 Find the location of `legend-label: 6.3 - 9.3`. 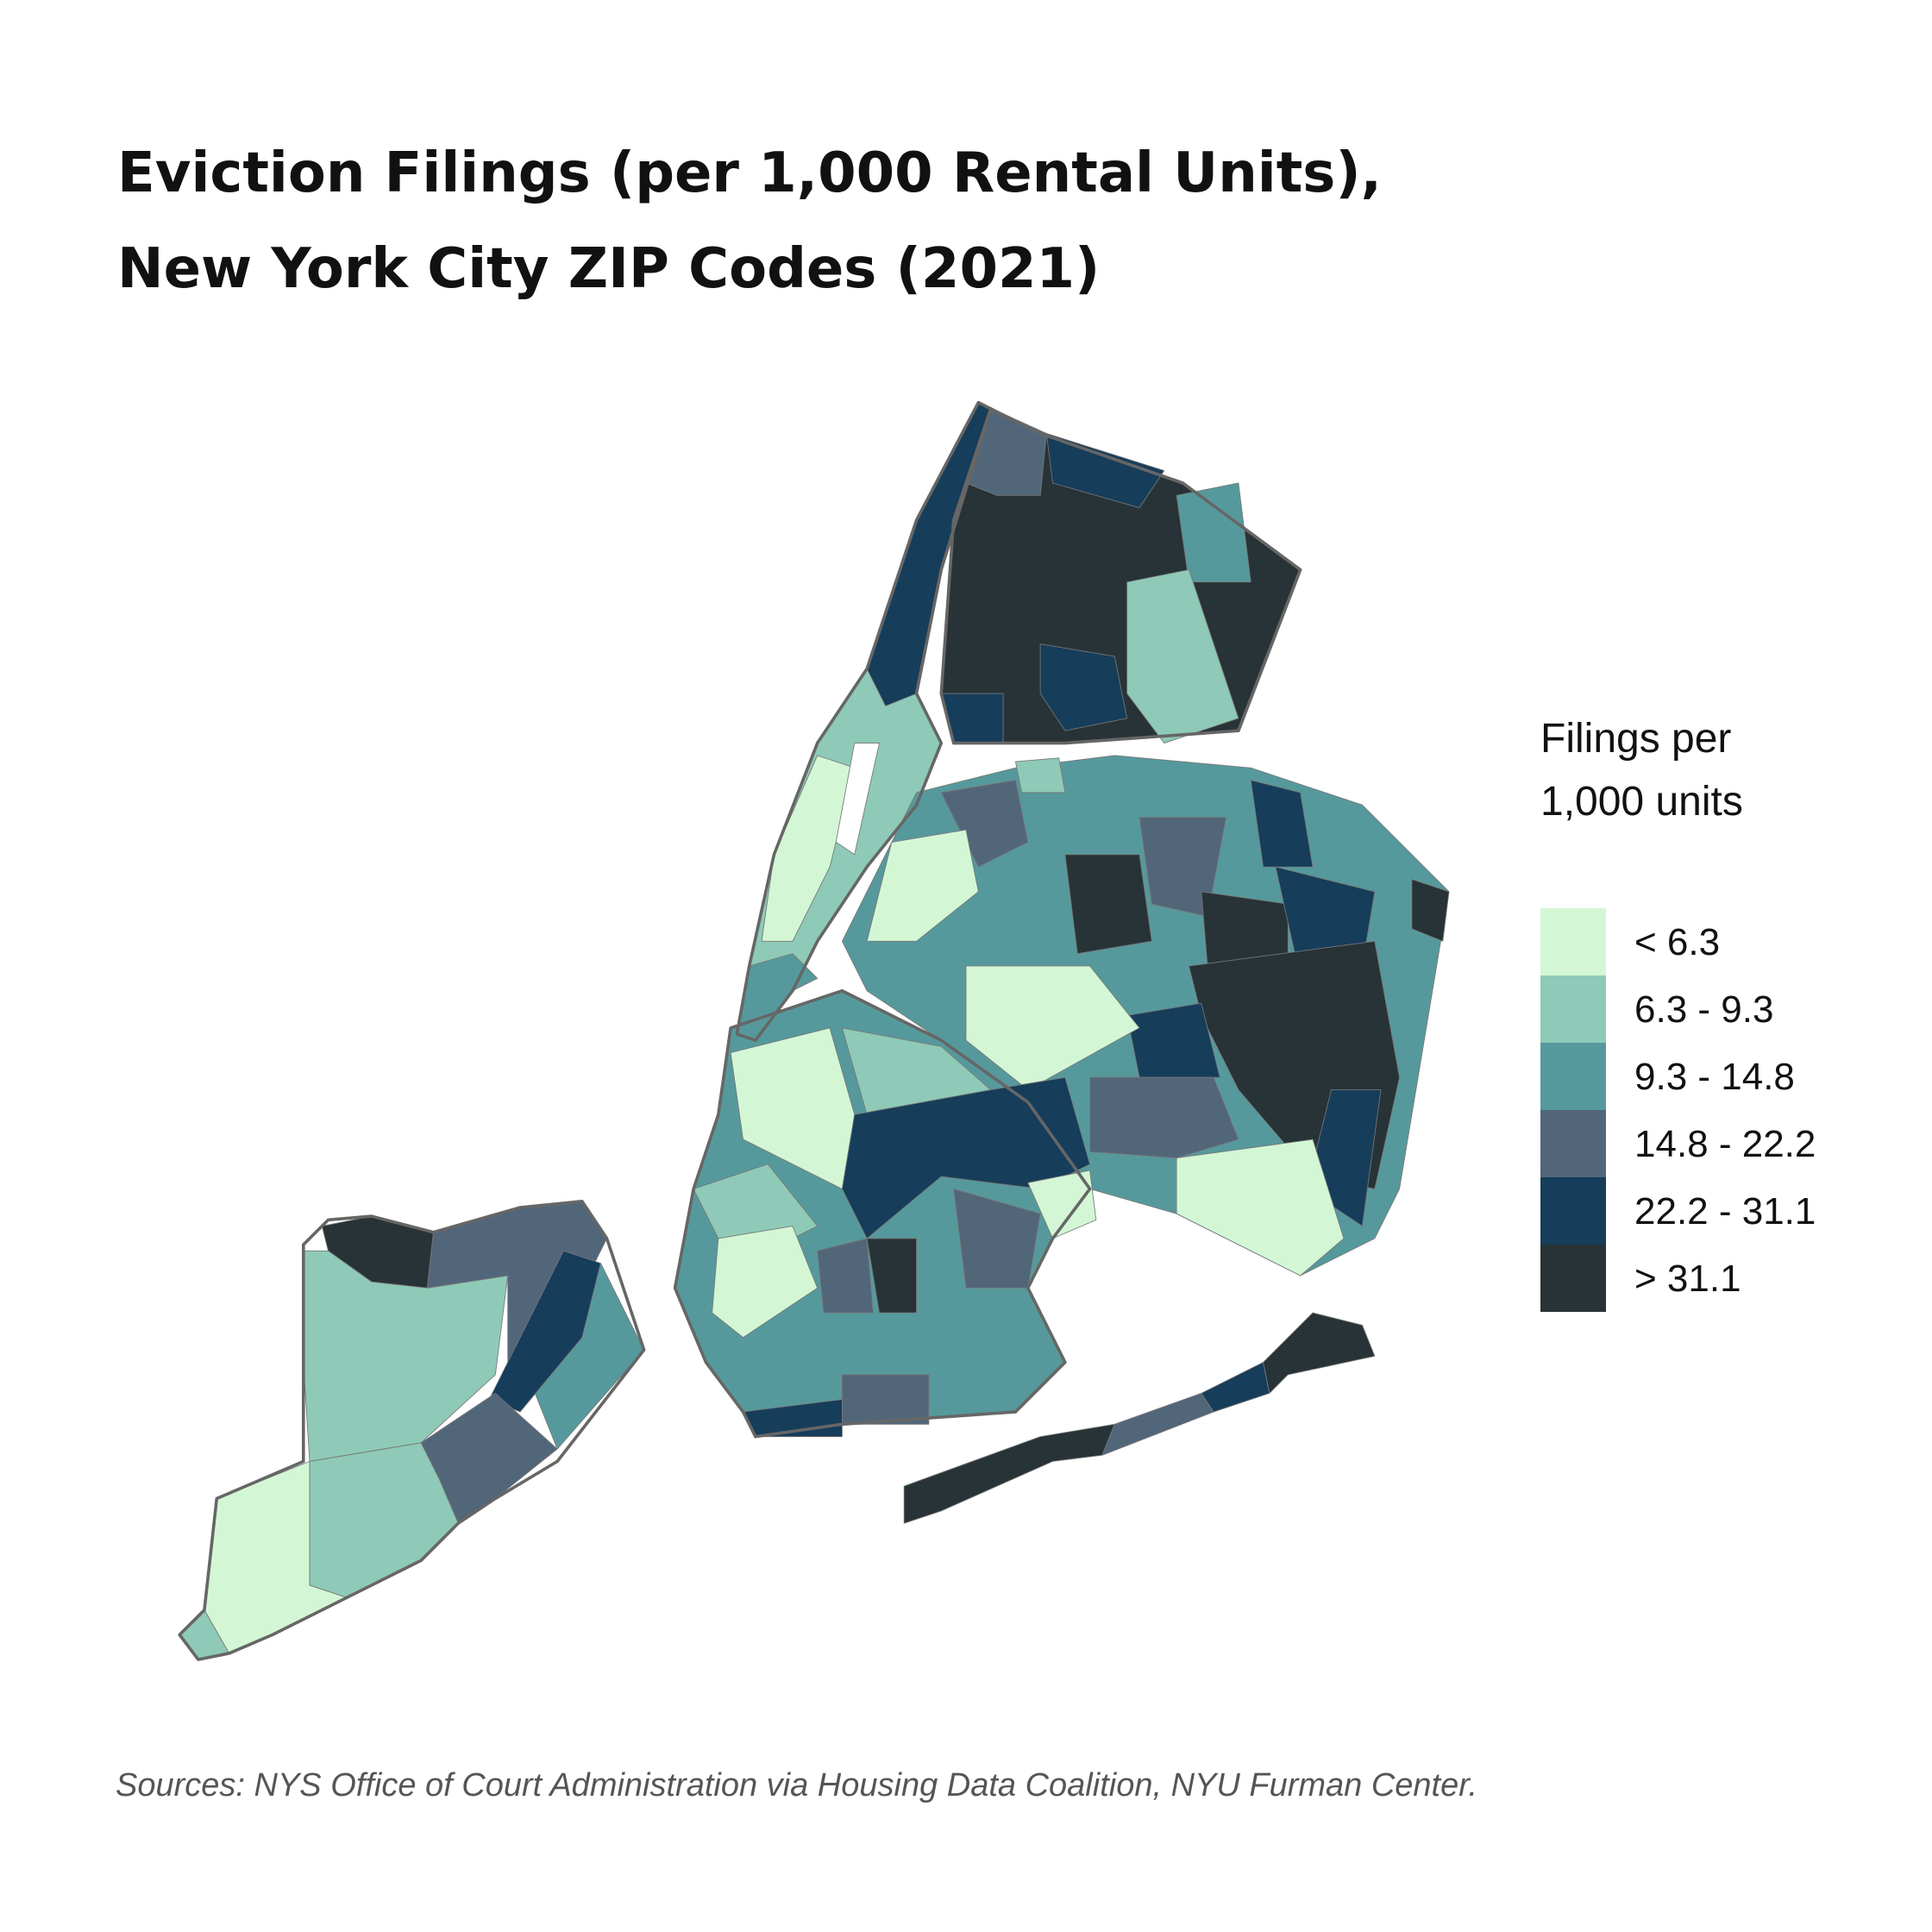

legend-label: 6.3 - 9.3 is located at coordinates (1704, 1010).